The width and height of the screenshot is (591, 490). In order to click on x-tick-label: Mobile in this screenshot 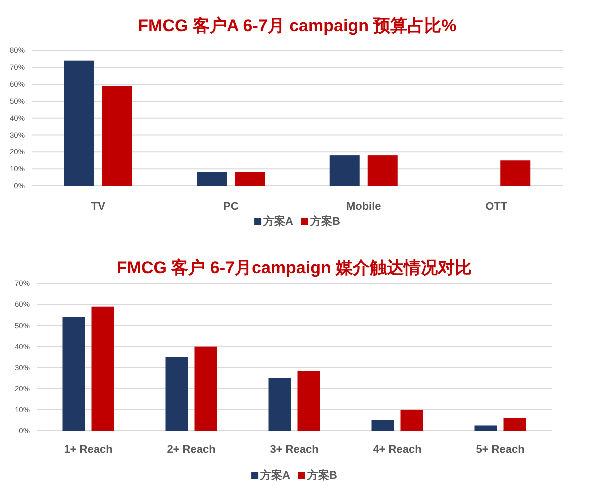, I will do `click(364, 207)`.